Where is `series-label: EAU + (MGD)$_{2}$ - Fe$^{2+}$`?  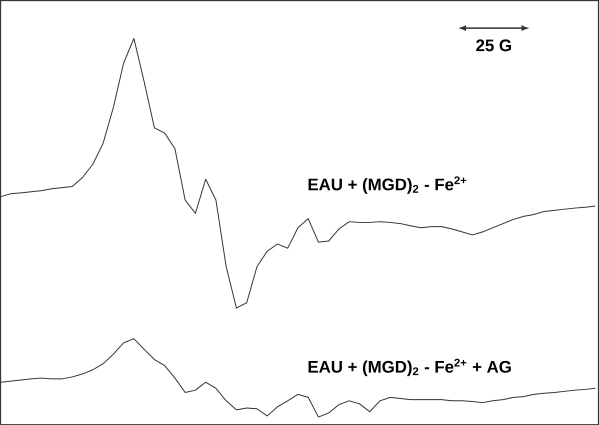
series-label: EAU + (MGD)$_{2}$ - Fe$^{2+}$ is located at coordinates (387, 185).